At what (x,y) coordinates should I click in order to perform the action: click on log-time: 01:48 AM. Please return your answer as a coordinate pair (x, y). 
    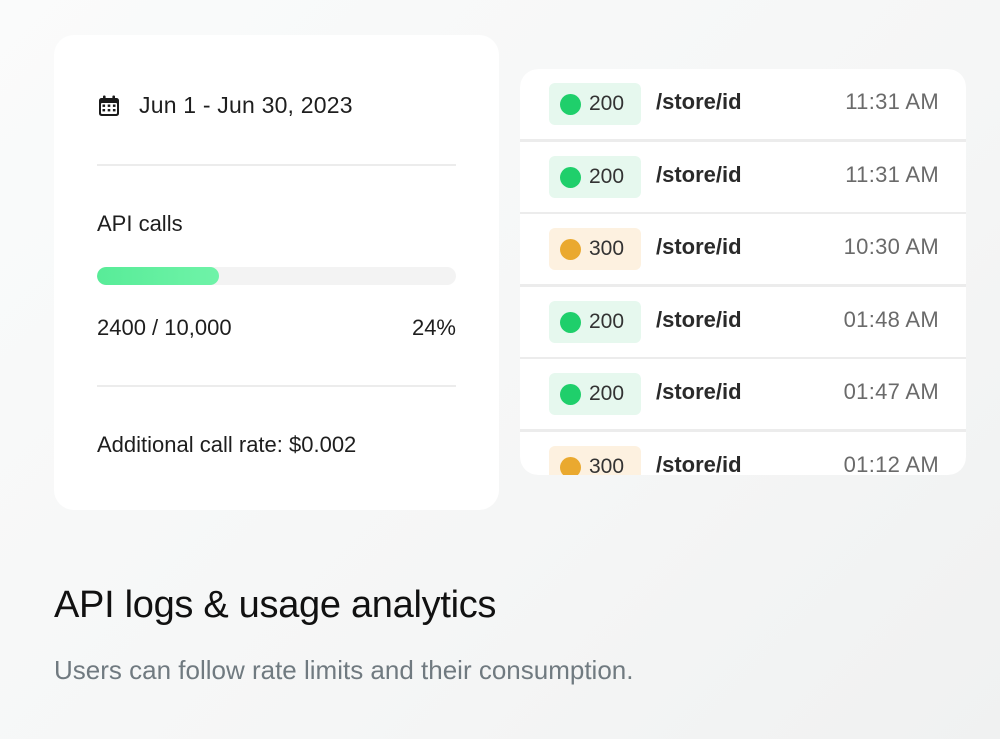
    Looking at the image, I should click on (891, 319).